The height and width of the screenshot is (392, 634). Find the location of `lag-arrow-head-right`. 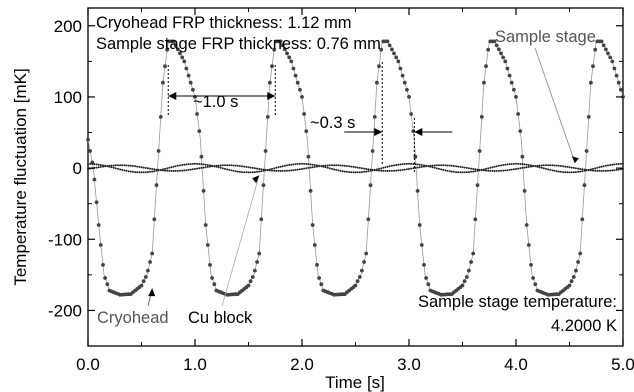

lag-arrow-head-right is located at coordinates (418, 132).